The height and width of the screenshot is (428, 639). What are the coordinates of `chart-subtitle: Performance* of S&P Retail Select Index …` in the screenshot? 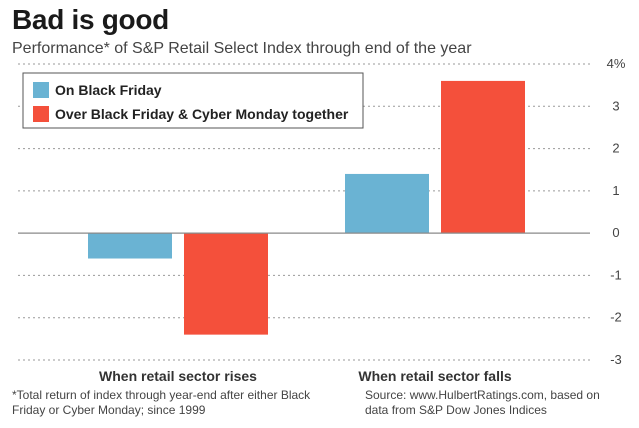 It's located at (242, 48).